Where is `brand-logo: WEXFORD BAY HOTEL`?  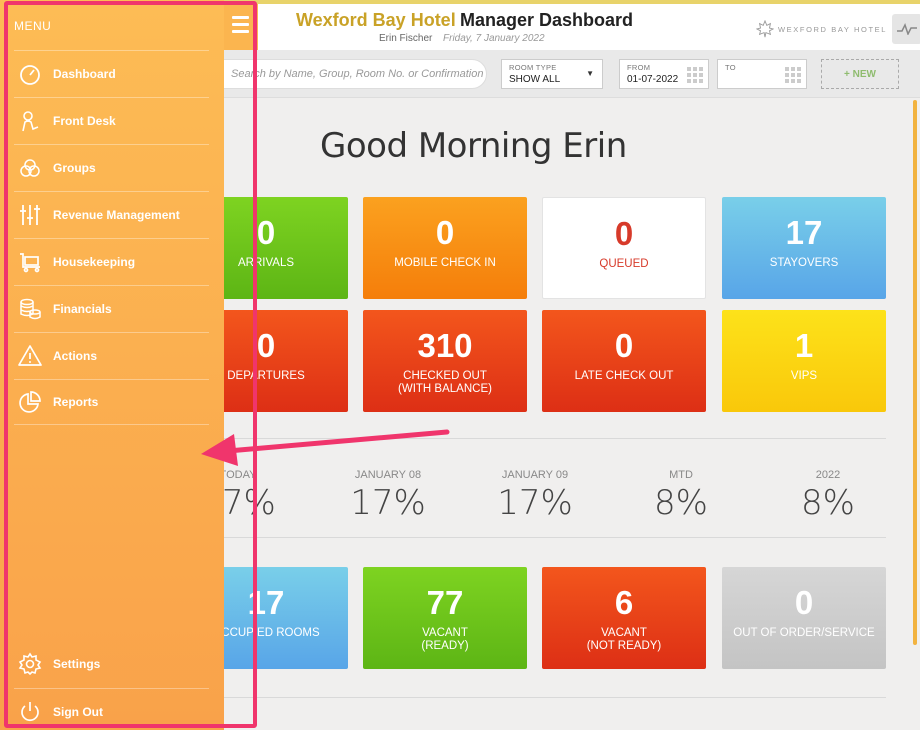
brand-logo: WEXFORD BAY HOTEL is located at coordinates (821, 29).